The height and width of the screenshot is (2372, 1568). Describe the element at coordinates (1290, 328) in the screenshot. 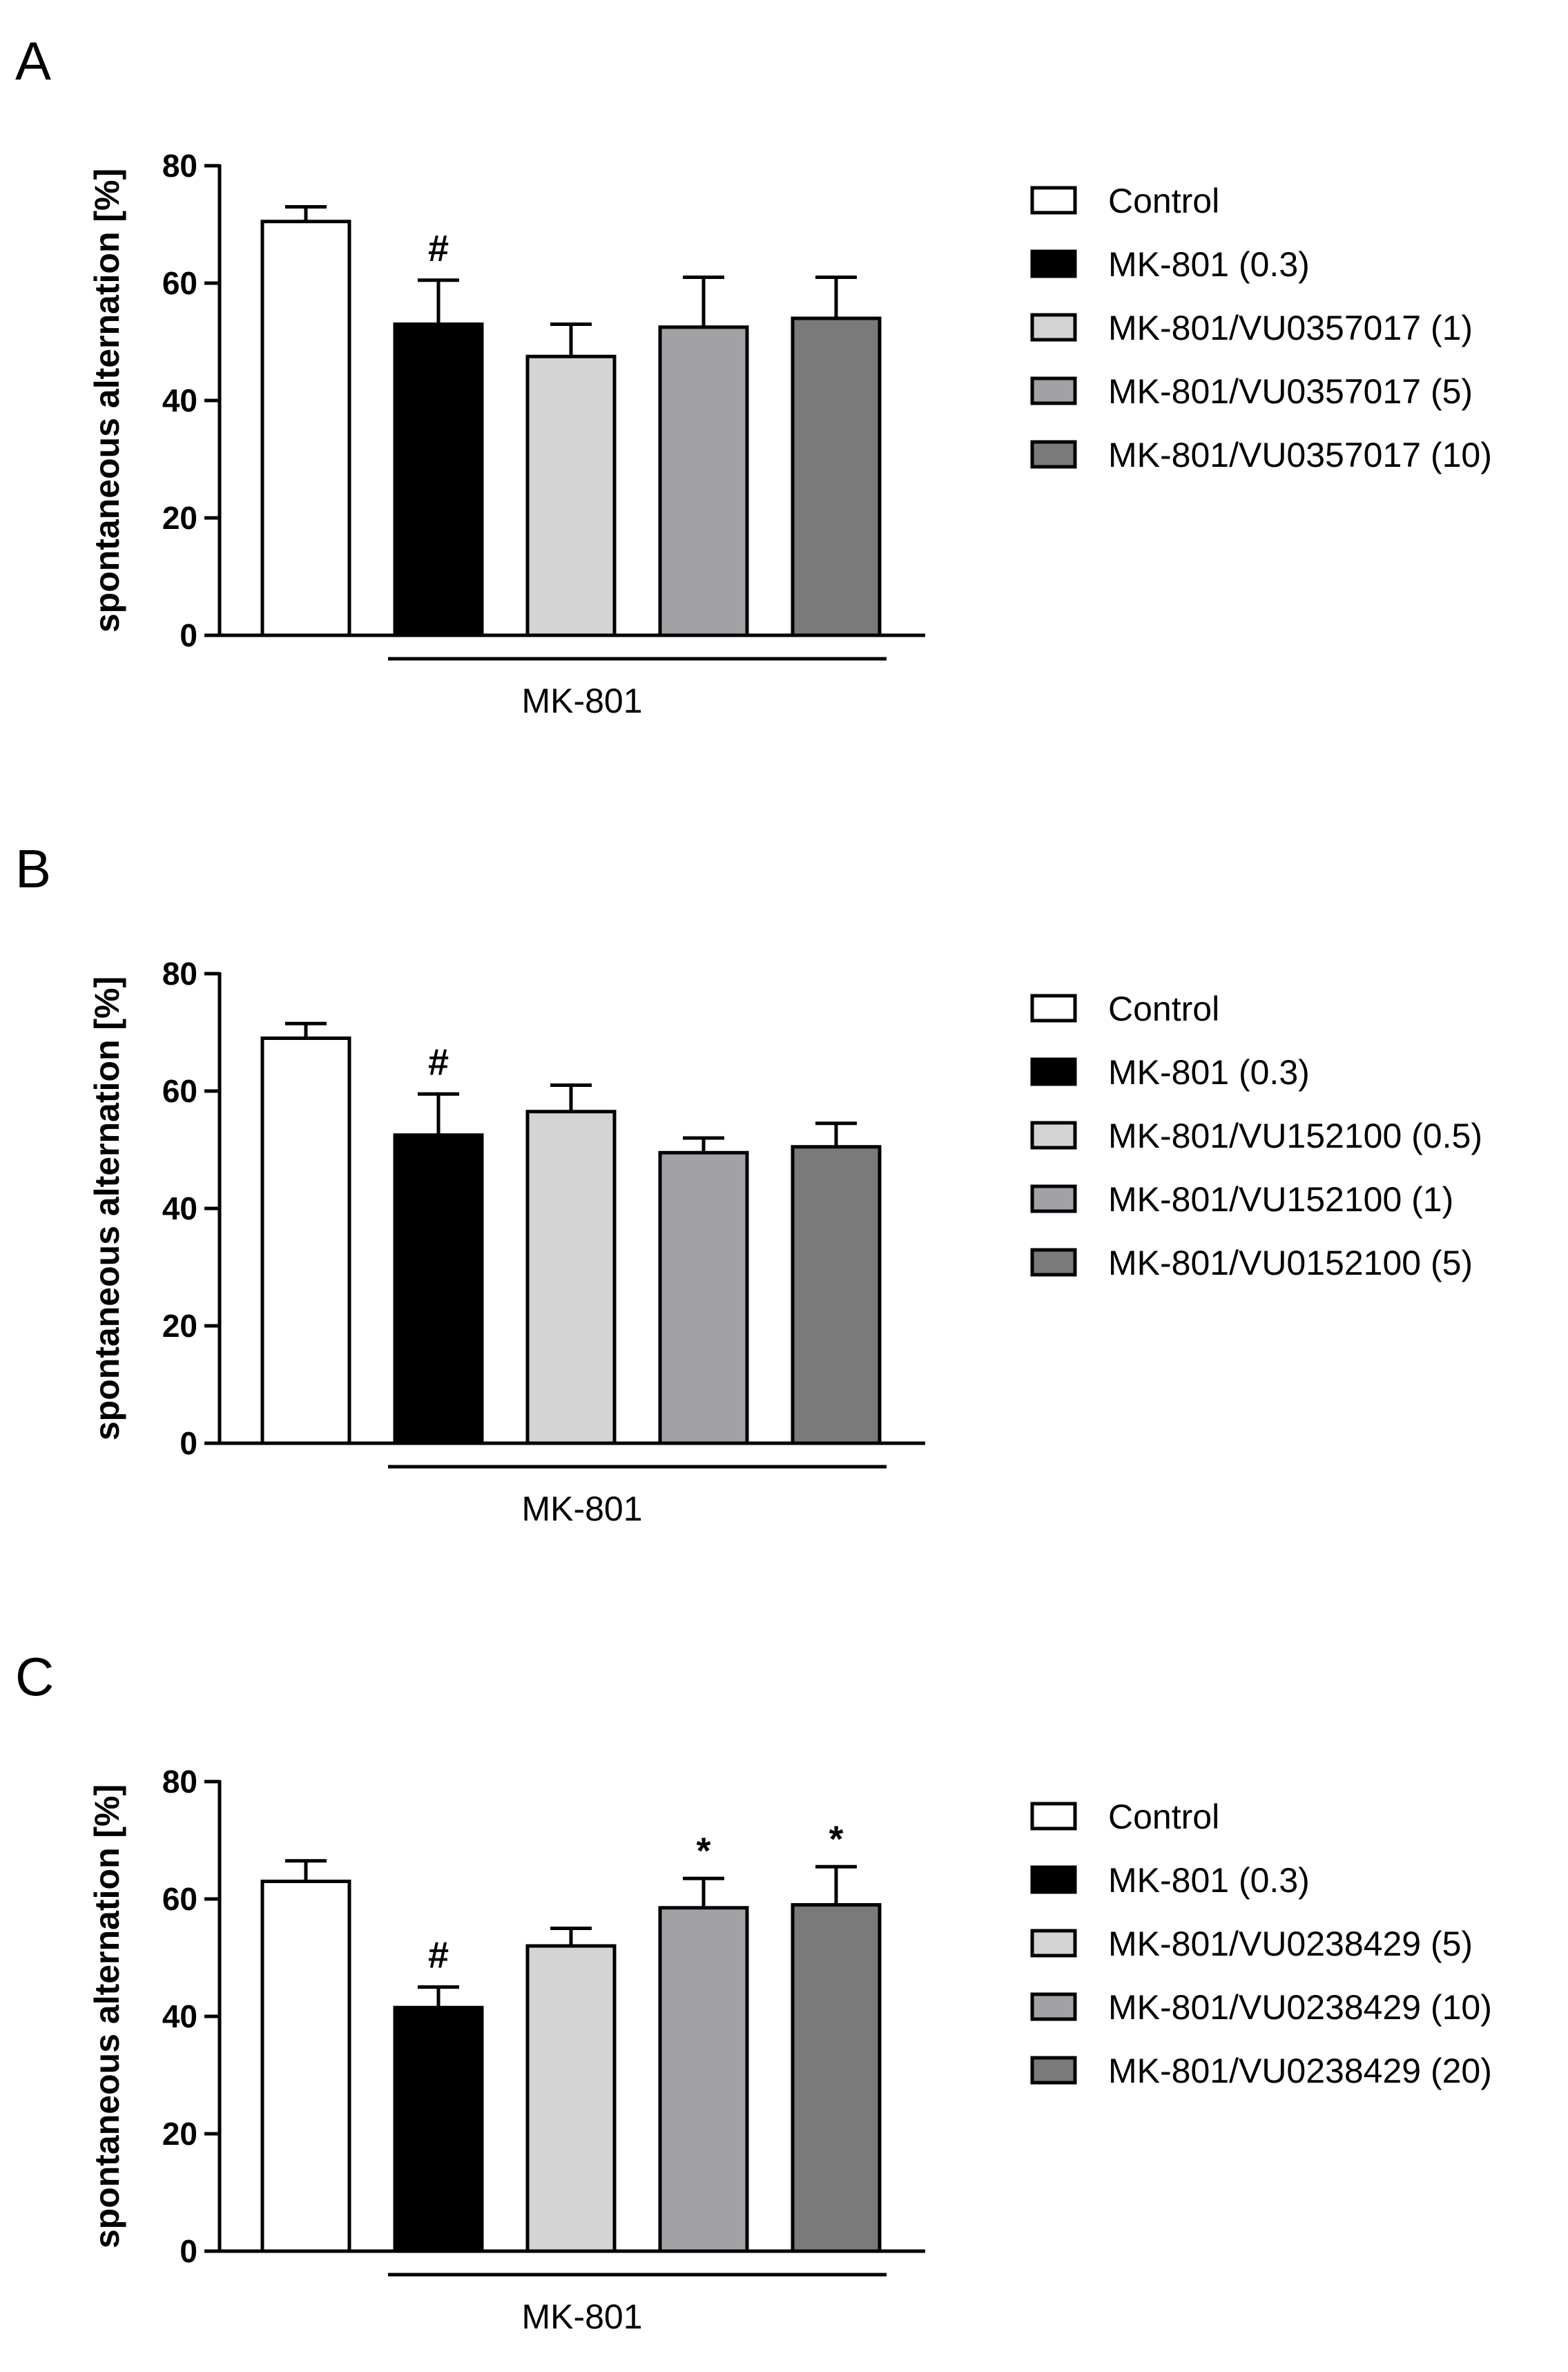

I see `legend-label-3: MK-801/VU0357017 (1)` at that location.